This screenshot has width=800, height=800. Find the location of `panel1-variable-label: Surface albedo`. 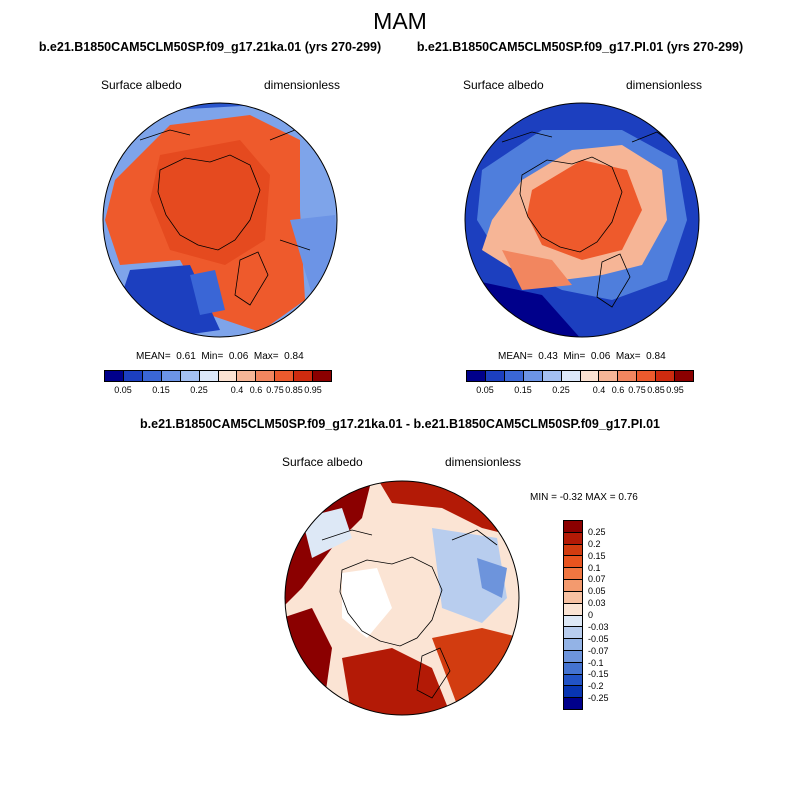

panel1-variable-label: Surface albedo is located at coordinates (141, 85).